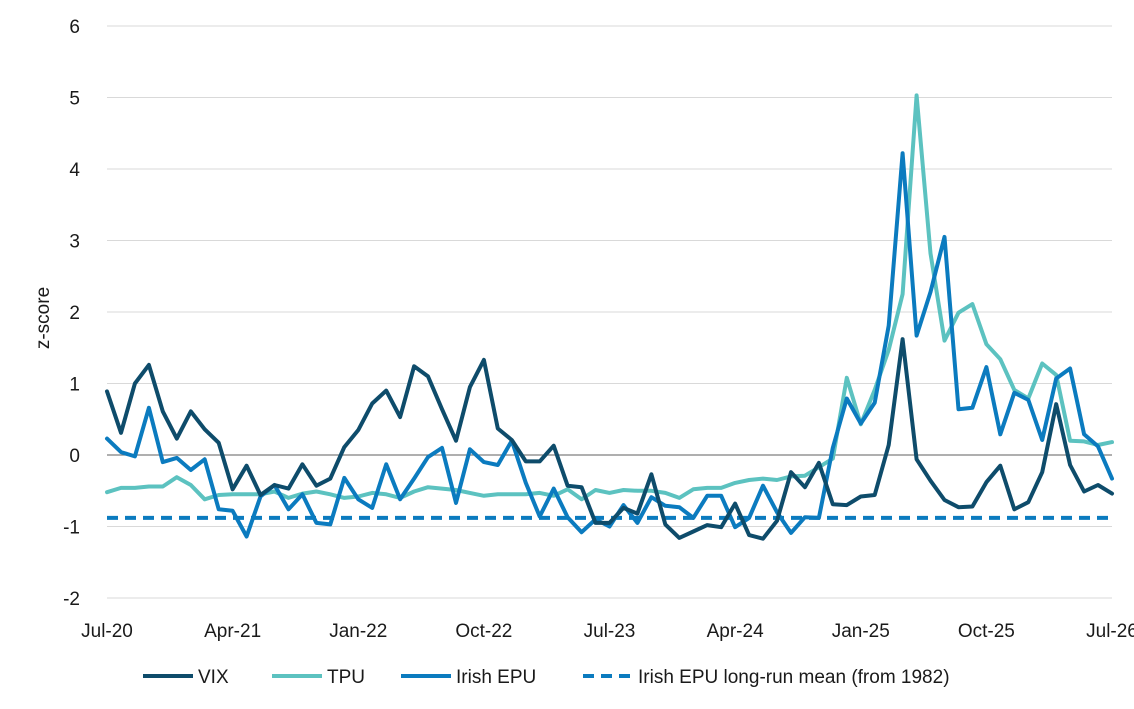  What do you see at coordinates (483, 631) in the screenshot?
I see `x-tick-label: Oct-22` at bounding box center [483, 631].